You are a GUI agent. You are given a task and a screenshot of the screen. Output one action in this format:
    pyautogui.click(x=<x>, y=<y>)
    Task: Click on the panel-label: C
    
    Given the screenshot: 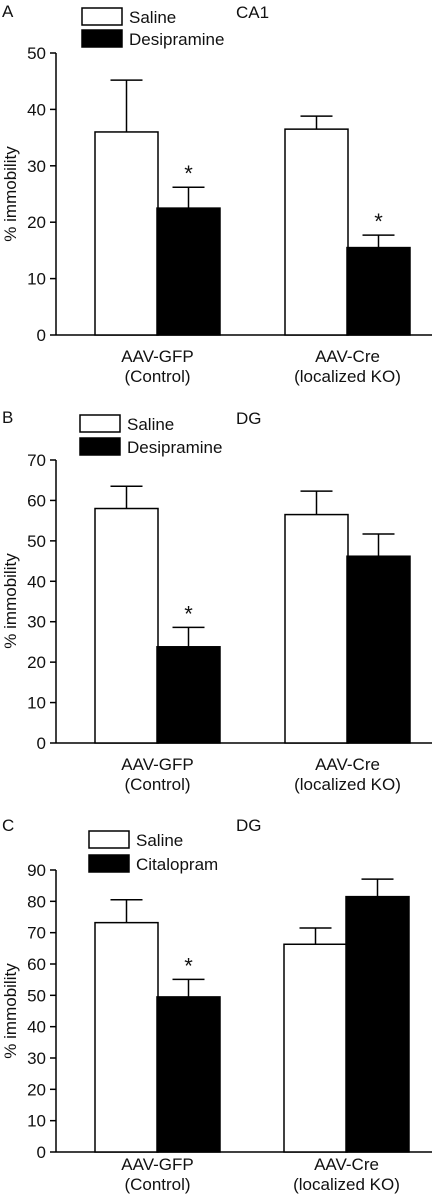 What is the action you would take?
    pyautogui.click(x=8, y=825)
    